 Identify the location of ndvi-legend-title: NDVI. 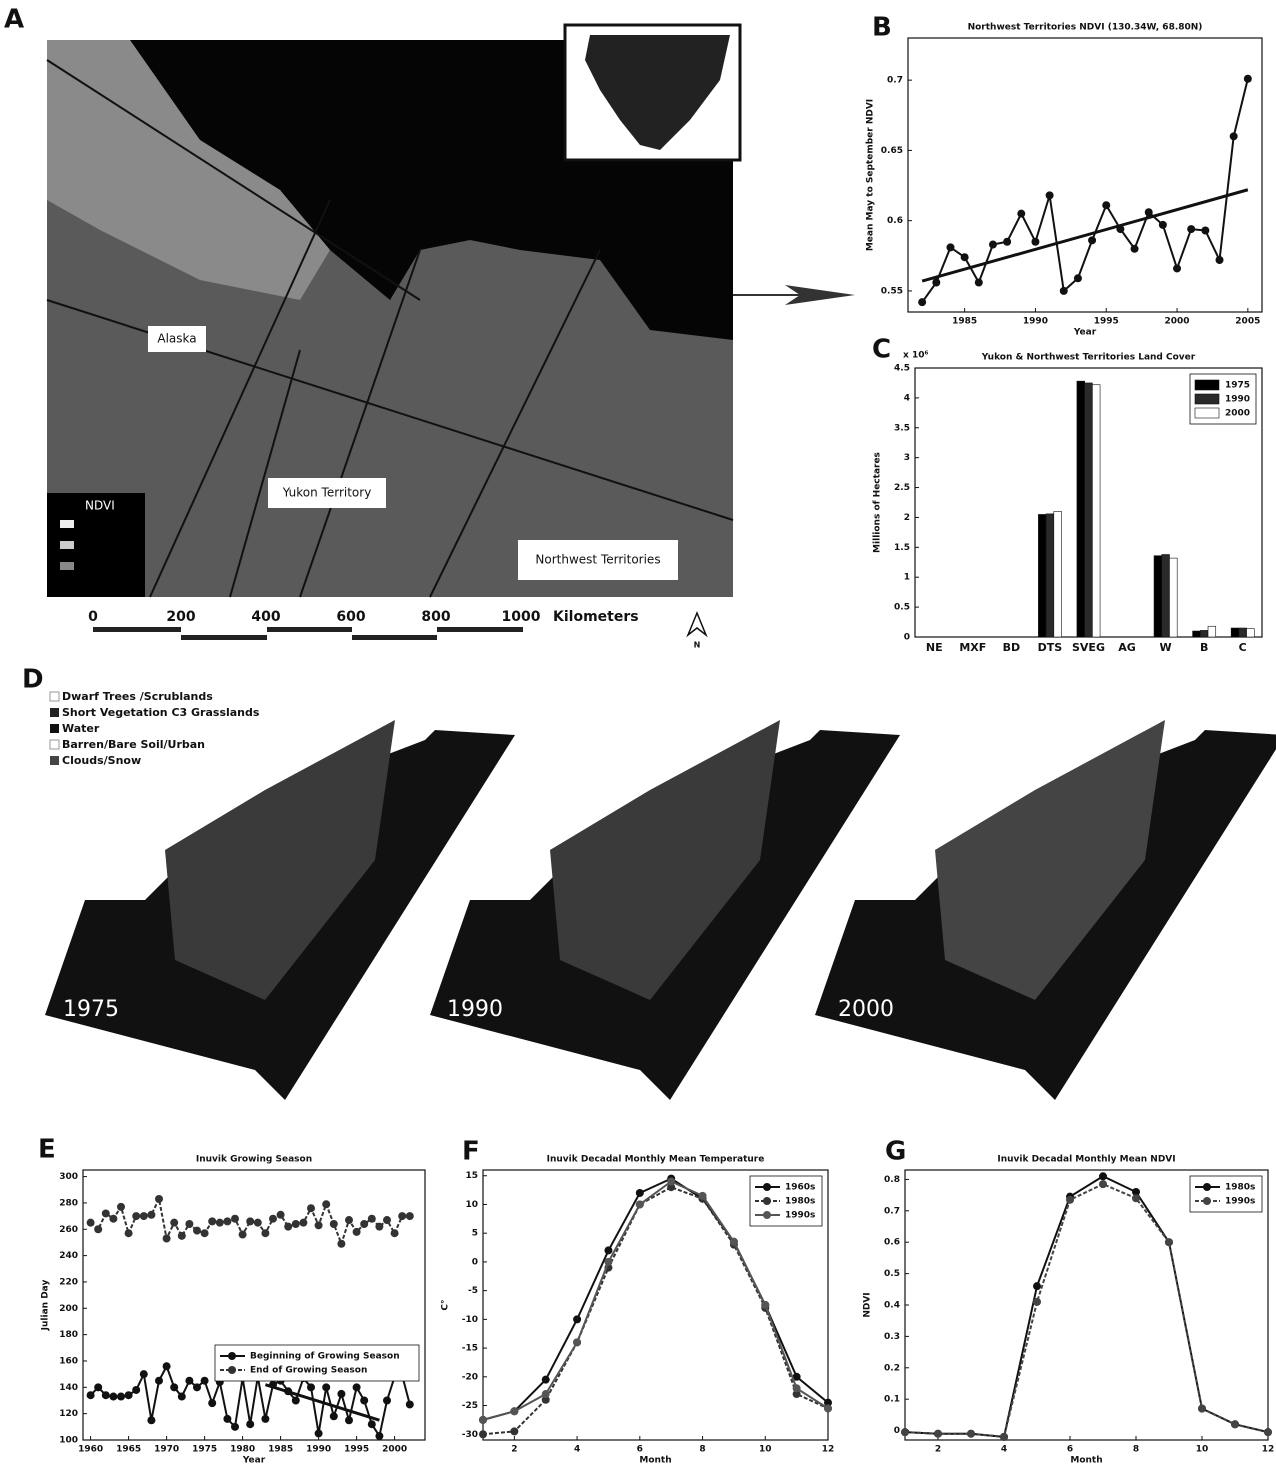
(100, 506).